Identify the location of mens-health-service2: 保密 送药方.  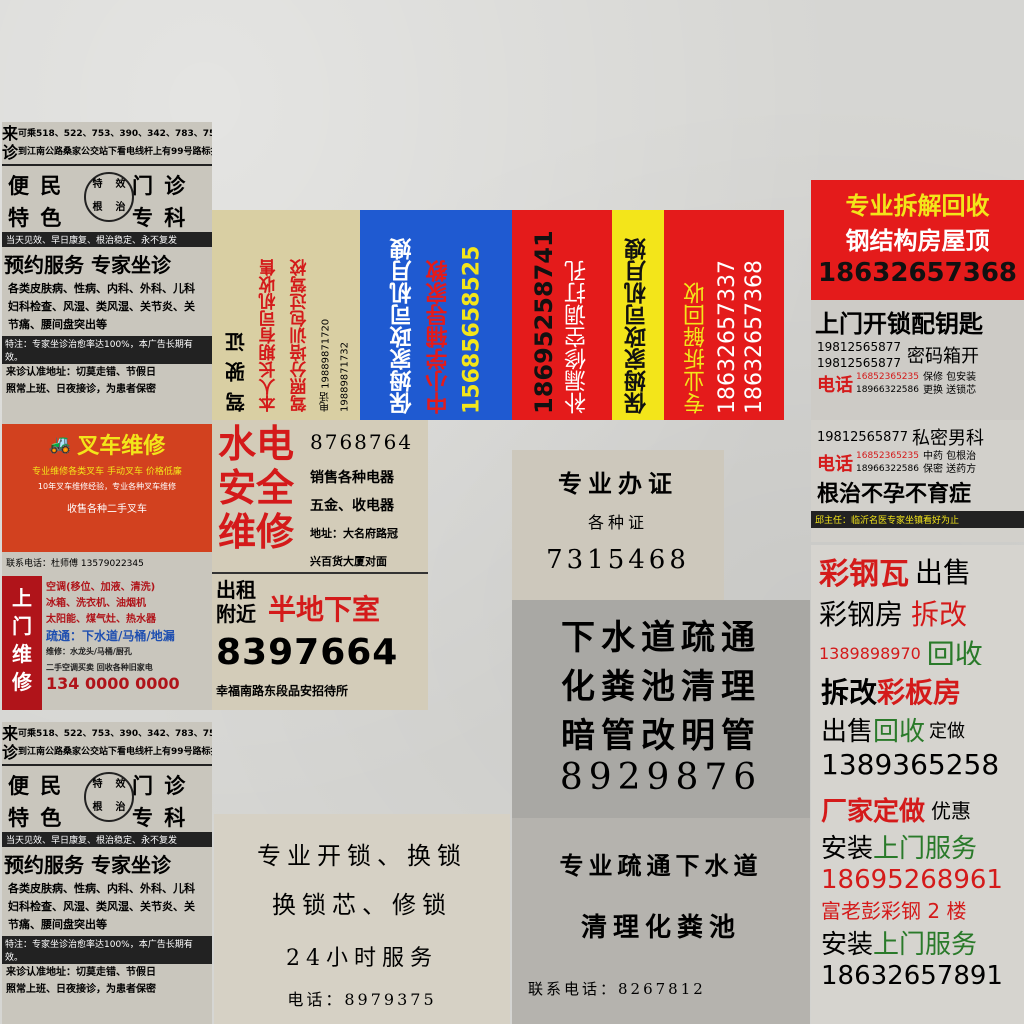
(950, 469).